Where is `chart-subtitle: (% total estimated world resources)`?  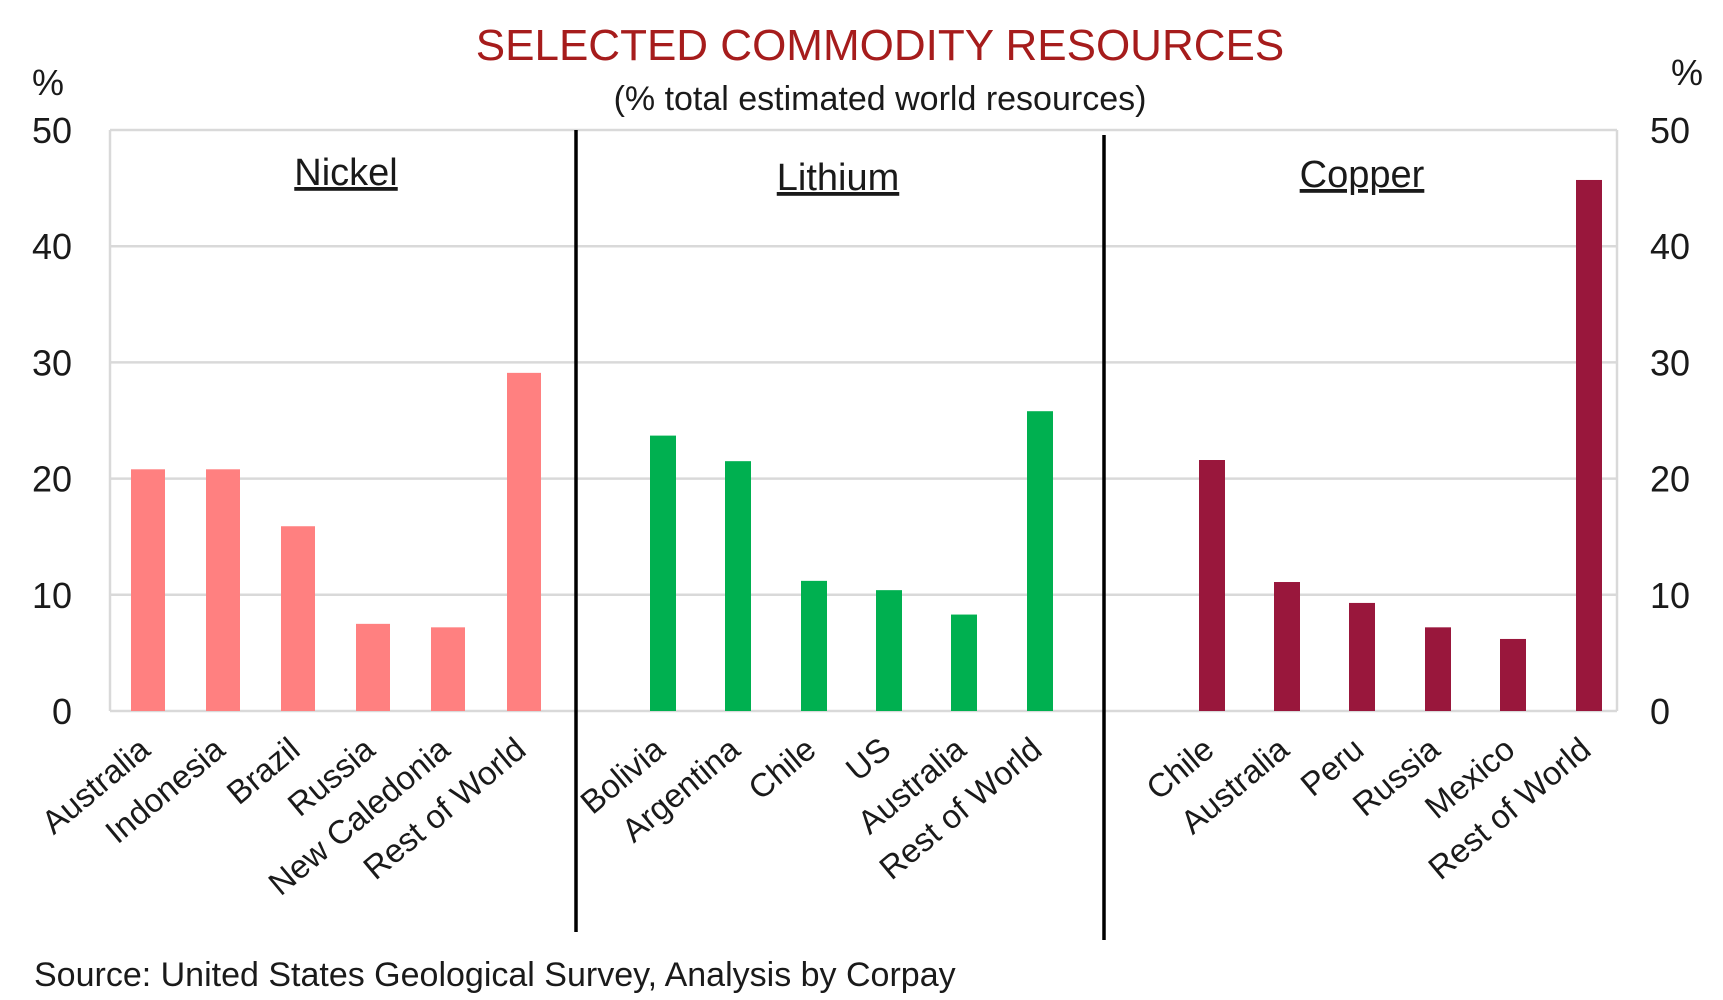
chart-subtitle: (% total estimated world resources) is located at coordinates (880, 99).